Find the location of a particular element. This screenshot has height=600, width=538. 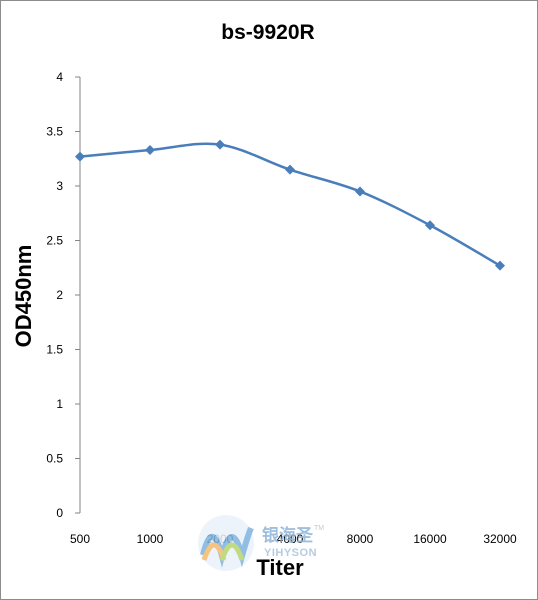

y-tick-label: 2.5 is located at coordinates (54, 241).